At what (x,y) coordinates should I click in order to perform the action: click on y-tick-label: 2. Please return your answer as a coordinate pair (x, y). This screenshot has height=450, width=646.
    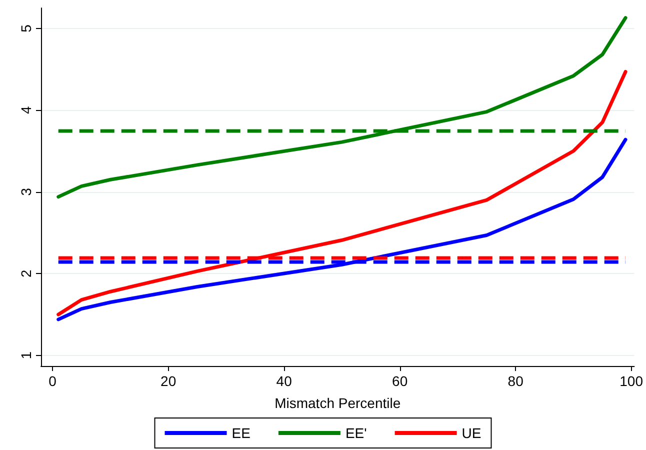
    Looking at the image, I should click on (26, 274).